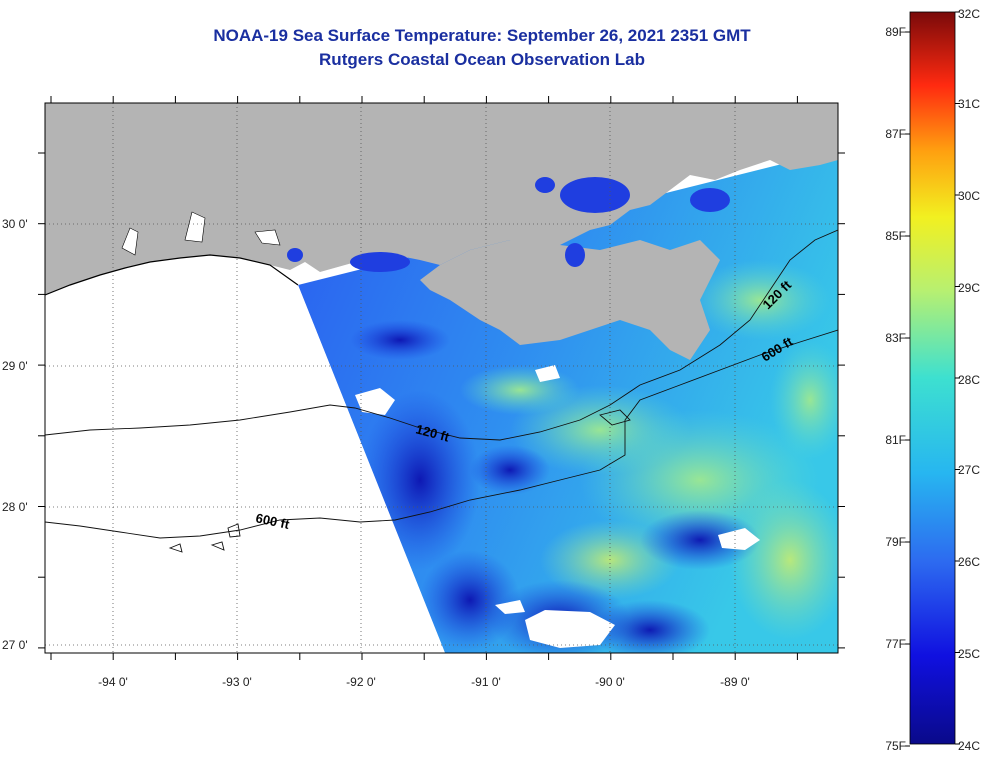 This screenshot has width=992, height=761. Describe the element at coordinates (172, 275) in the screenshot. I see `coastline` at that location.